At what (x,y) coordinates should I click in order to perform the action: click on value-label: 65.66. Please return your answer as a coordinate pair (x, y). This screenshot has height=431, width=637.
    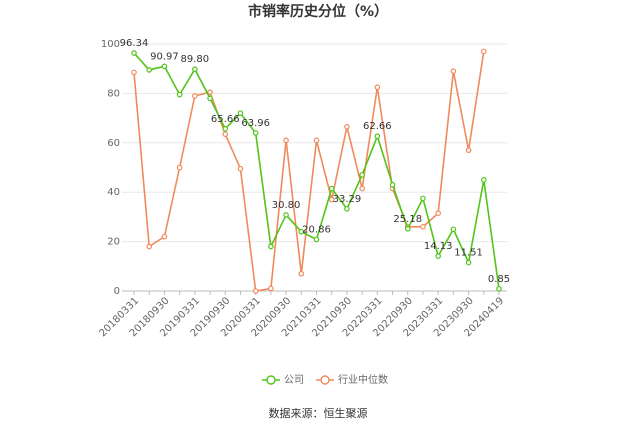
    Looking at the image, I should click on (225, 119).